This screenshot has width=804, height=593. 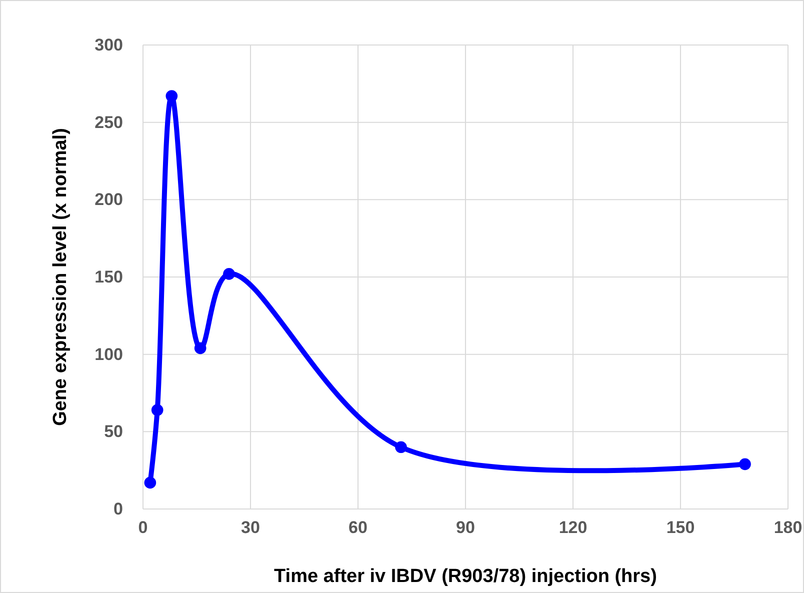 What do you see at coordinates (573, 528) in the screenshot?
I see `x-tick-label: 120` at bounding box center [573, 528].